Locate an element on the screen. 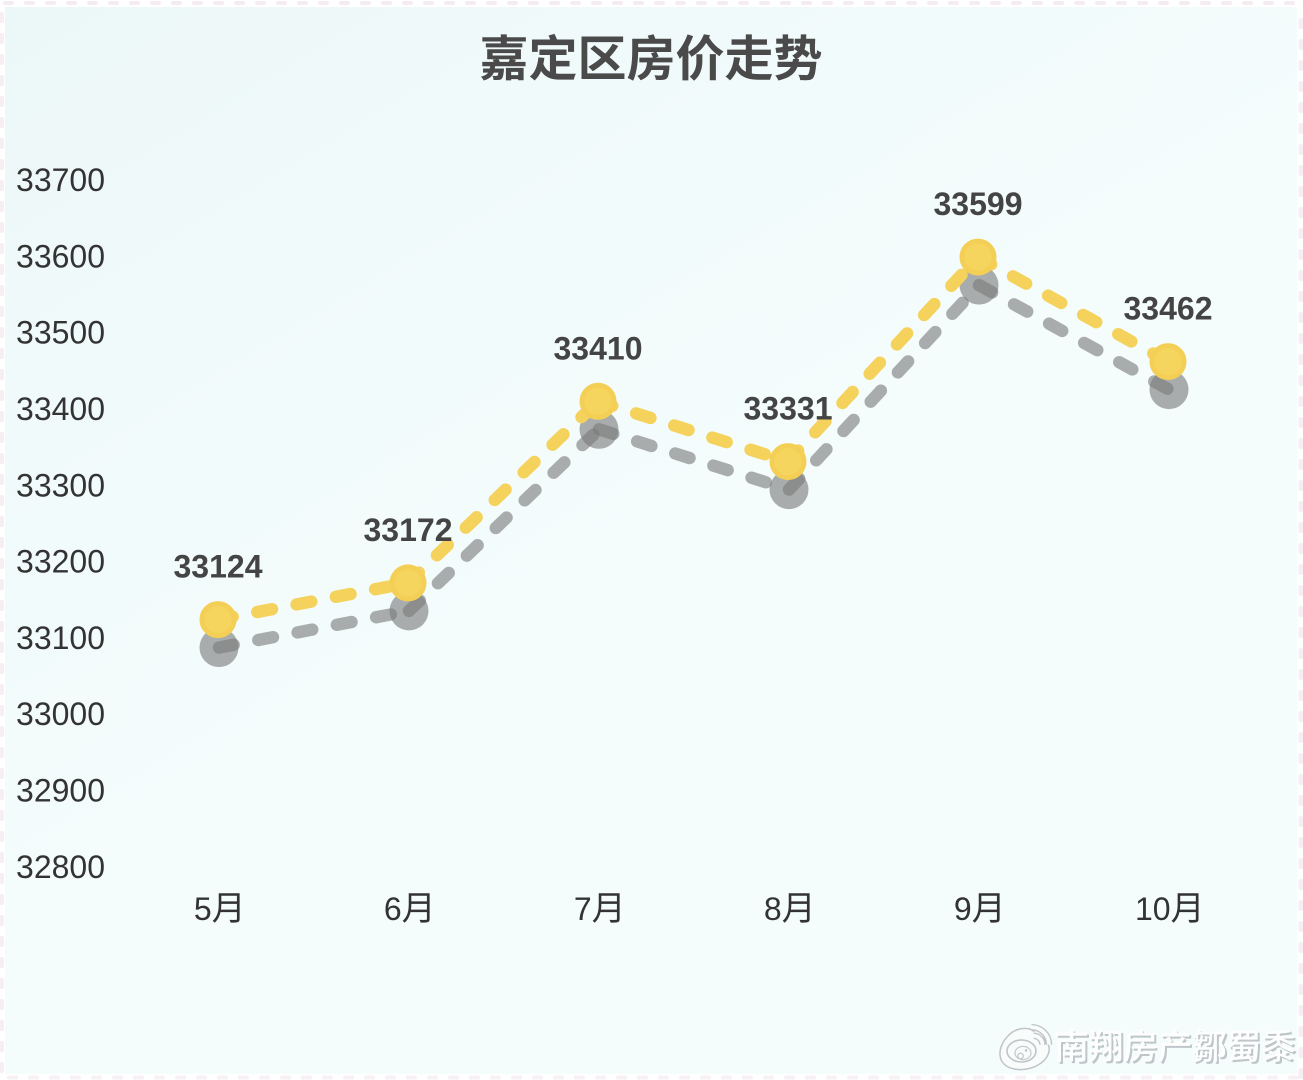  svg-text: 5 is located at coordinates (203, 909).